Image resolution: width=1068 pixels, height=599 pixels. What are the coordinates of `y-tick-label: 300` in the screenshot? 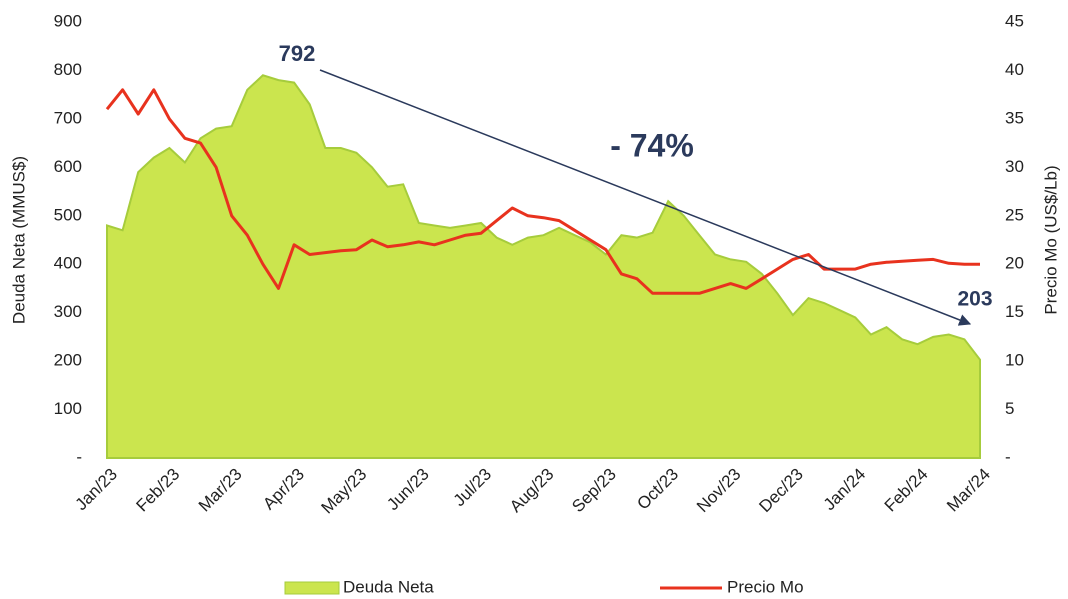 It's located at (68, 311).